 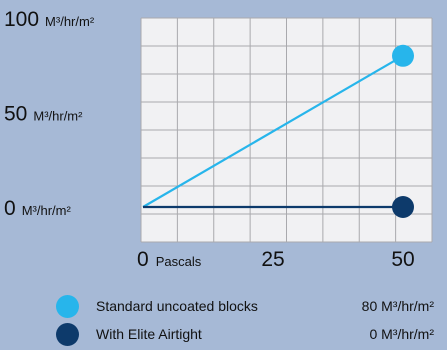 What do you see at coordinates (49, 19) in the screenshot?
I see `y-tick-label: 100 M³/hr/m²` at bounding box center [49, 19].